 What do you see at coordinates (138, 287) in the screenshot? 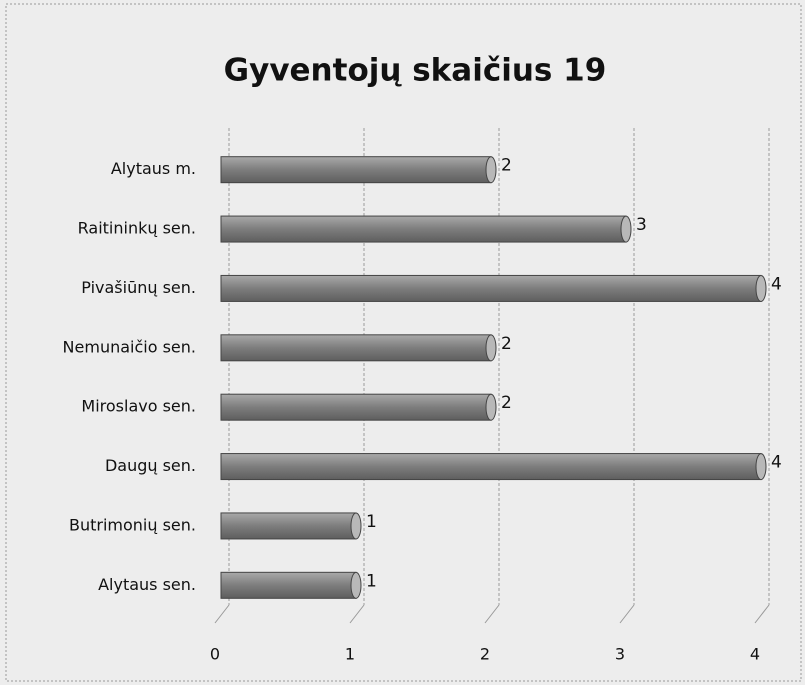
I see `y-tick-label: Pivašiūnų sen.` at bounding box center [138, 287].